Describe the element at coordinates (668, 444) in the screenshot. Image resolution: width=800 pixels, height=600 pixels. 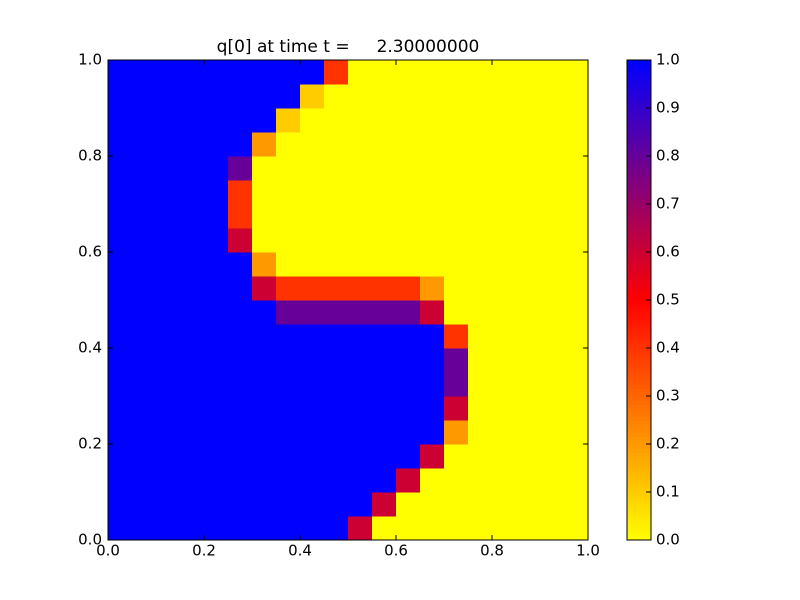
I see `colorbar-tick-label: 0.2` at that location.